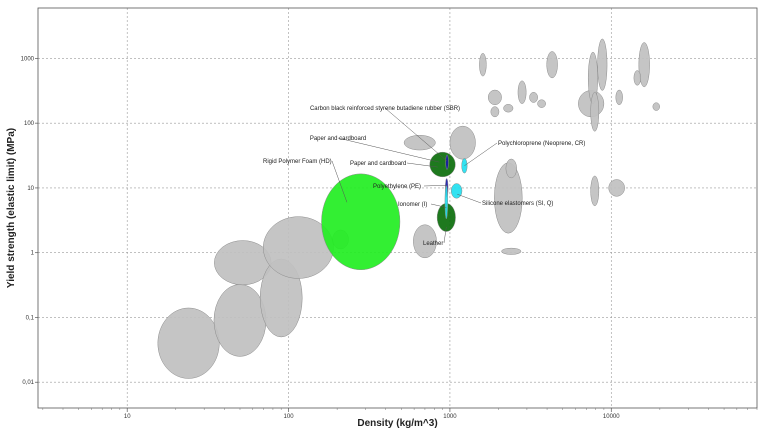 Image resolution: width=763 pixels, height=430 pixels. What do you see at coordinates (447, 162) in the screenshot?
I see `bubble-carbon-black-reinforced-styrene-butadiene-rubber-sbr` at bounding box center [447, 162].